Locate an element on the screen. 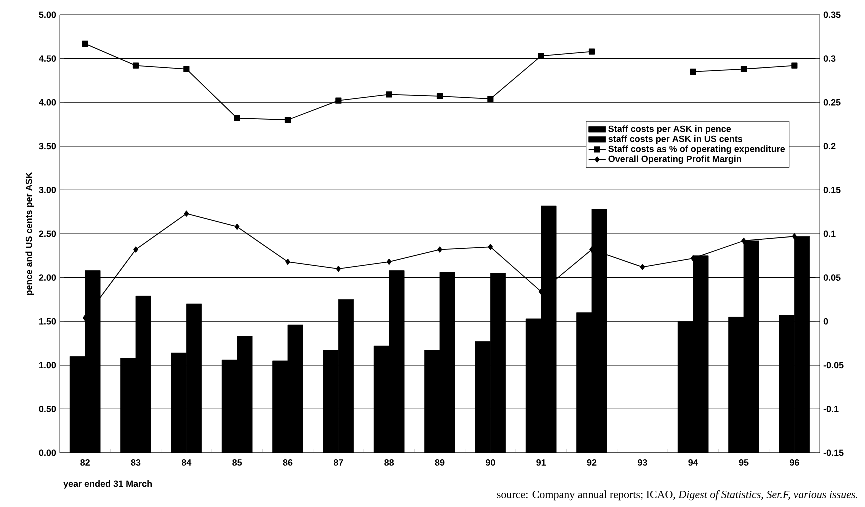  y2-tick-label: 0.2 is located at coordinates (830, 146).